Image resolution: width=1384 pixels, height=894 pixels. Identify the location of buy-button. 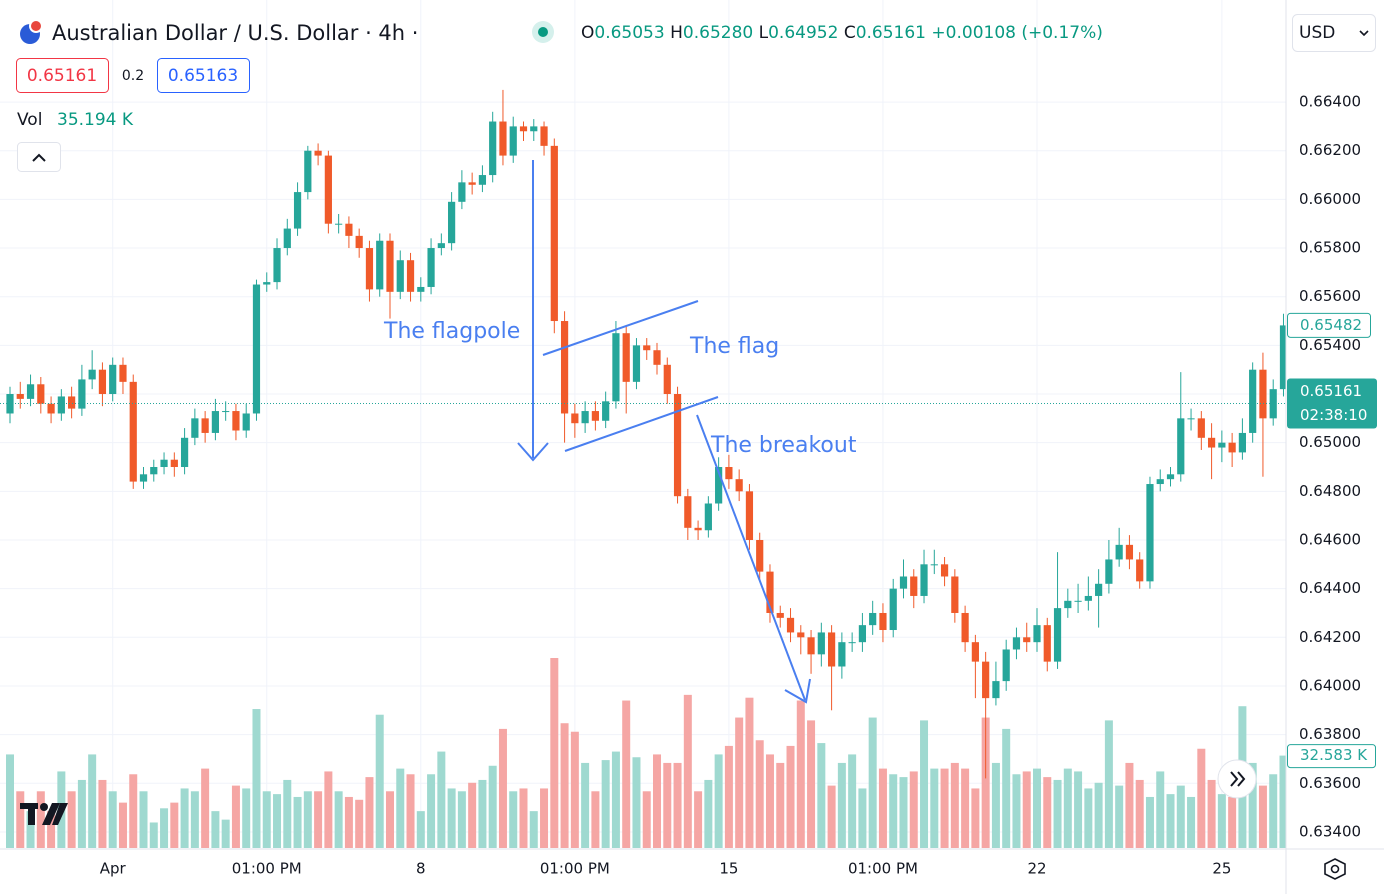
(203, 75).